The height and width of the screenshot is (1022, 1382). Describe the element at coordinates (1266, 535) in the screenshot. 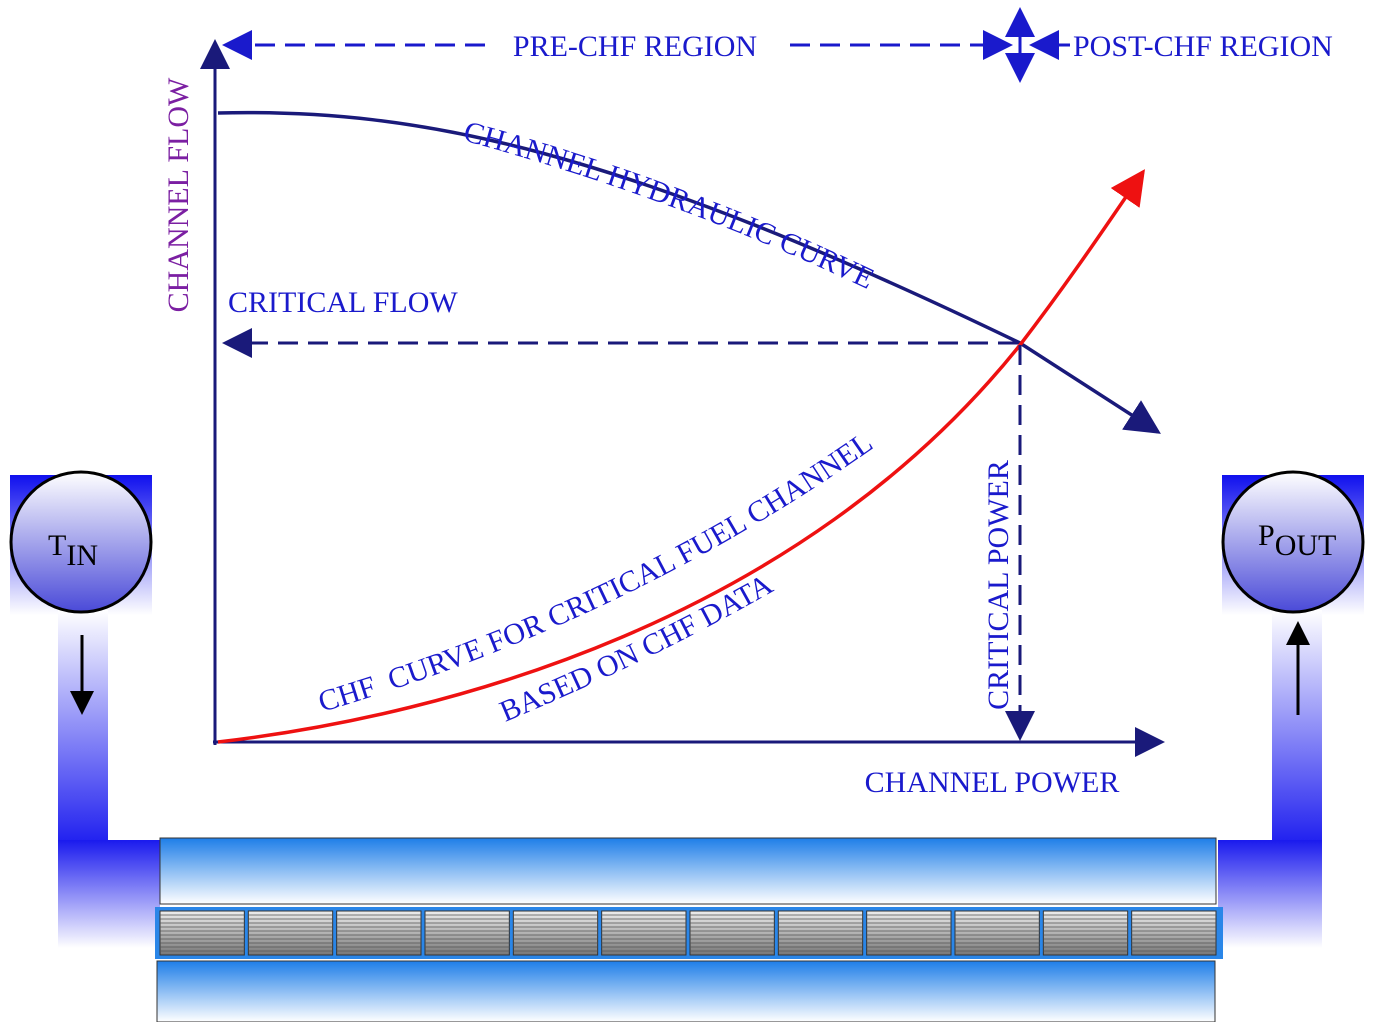

I see `outlet-symbol: P` at that location.